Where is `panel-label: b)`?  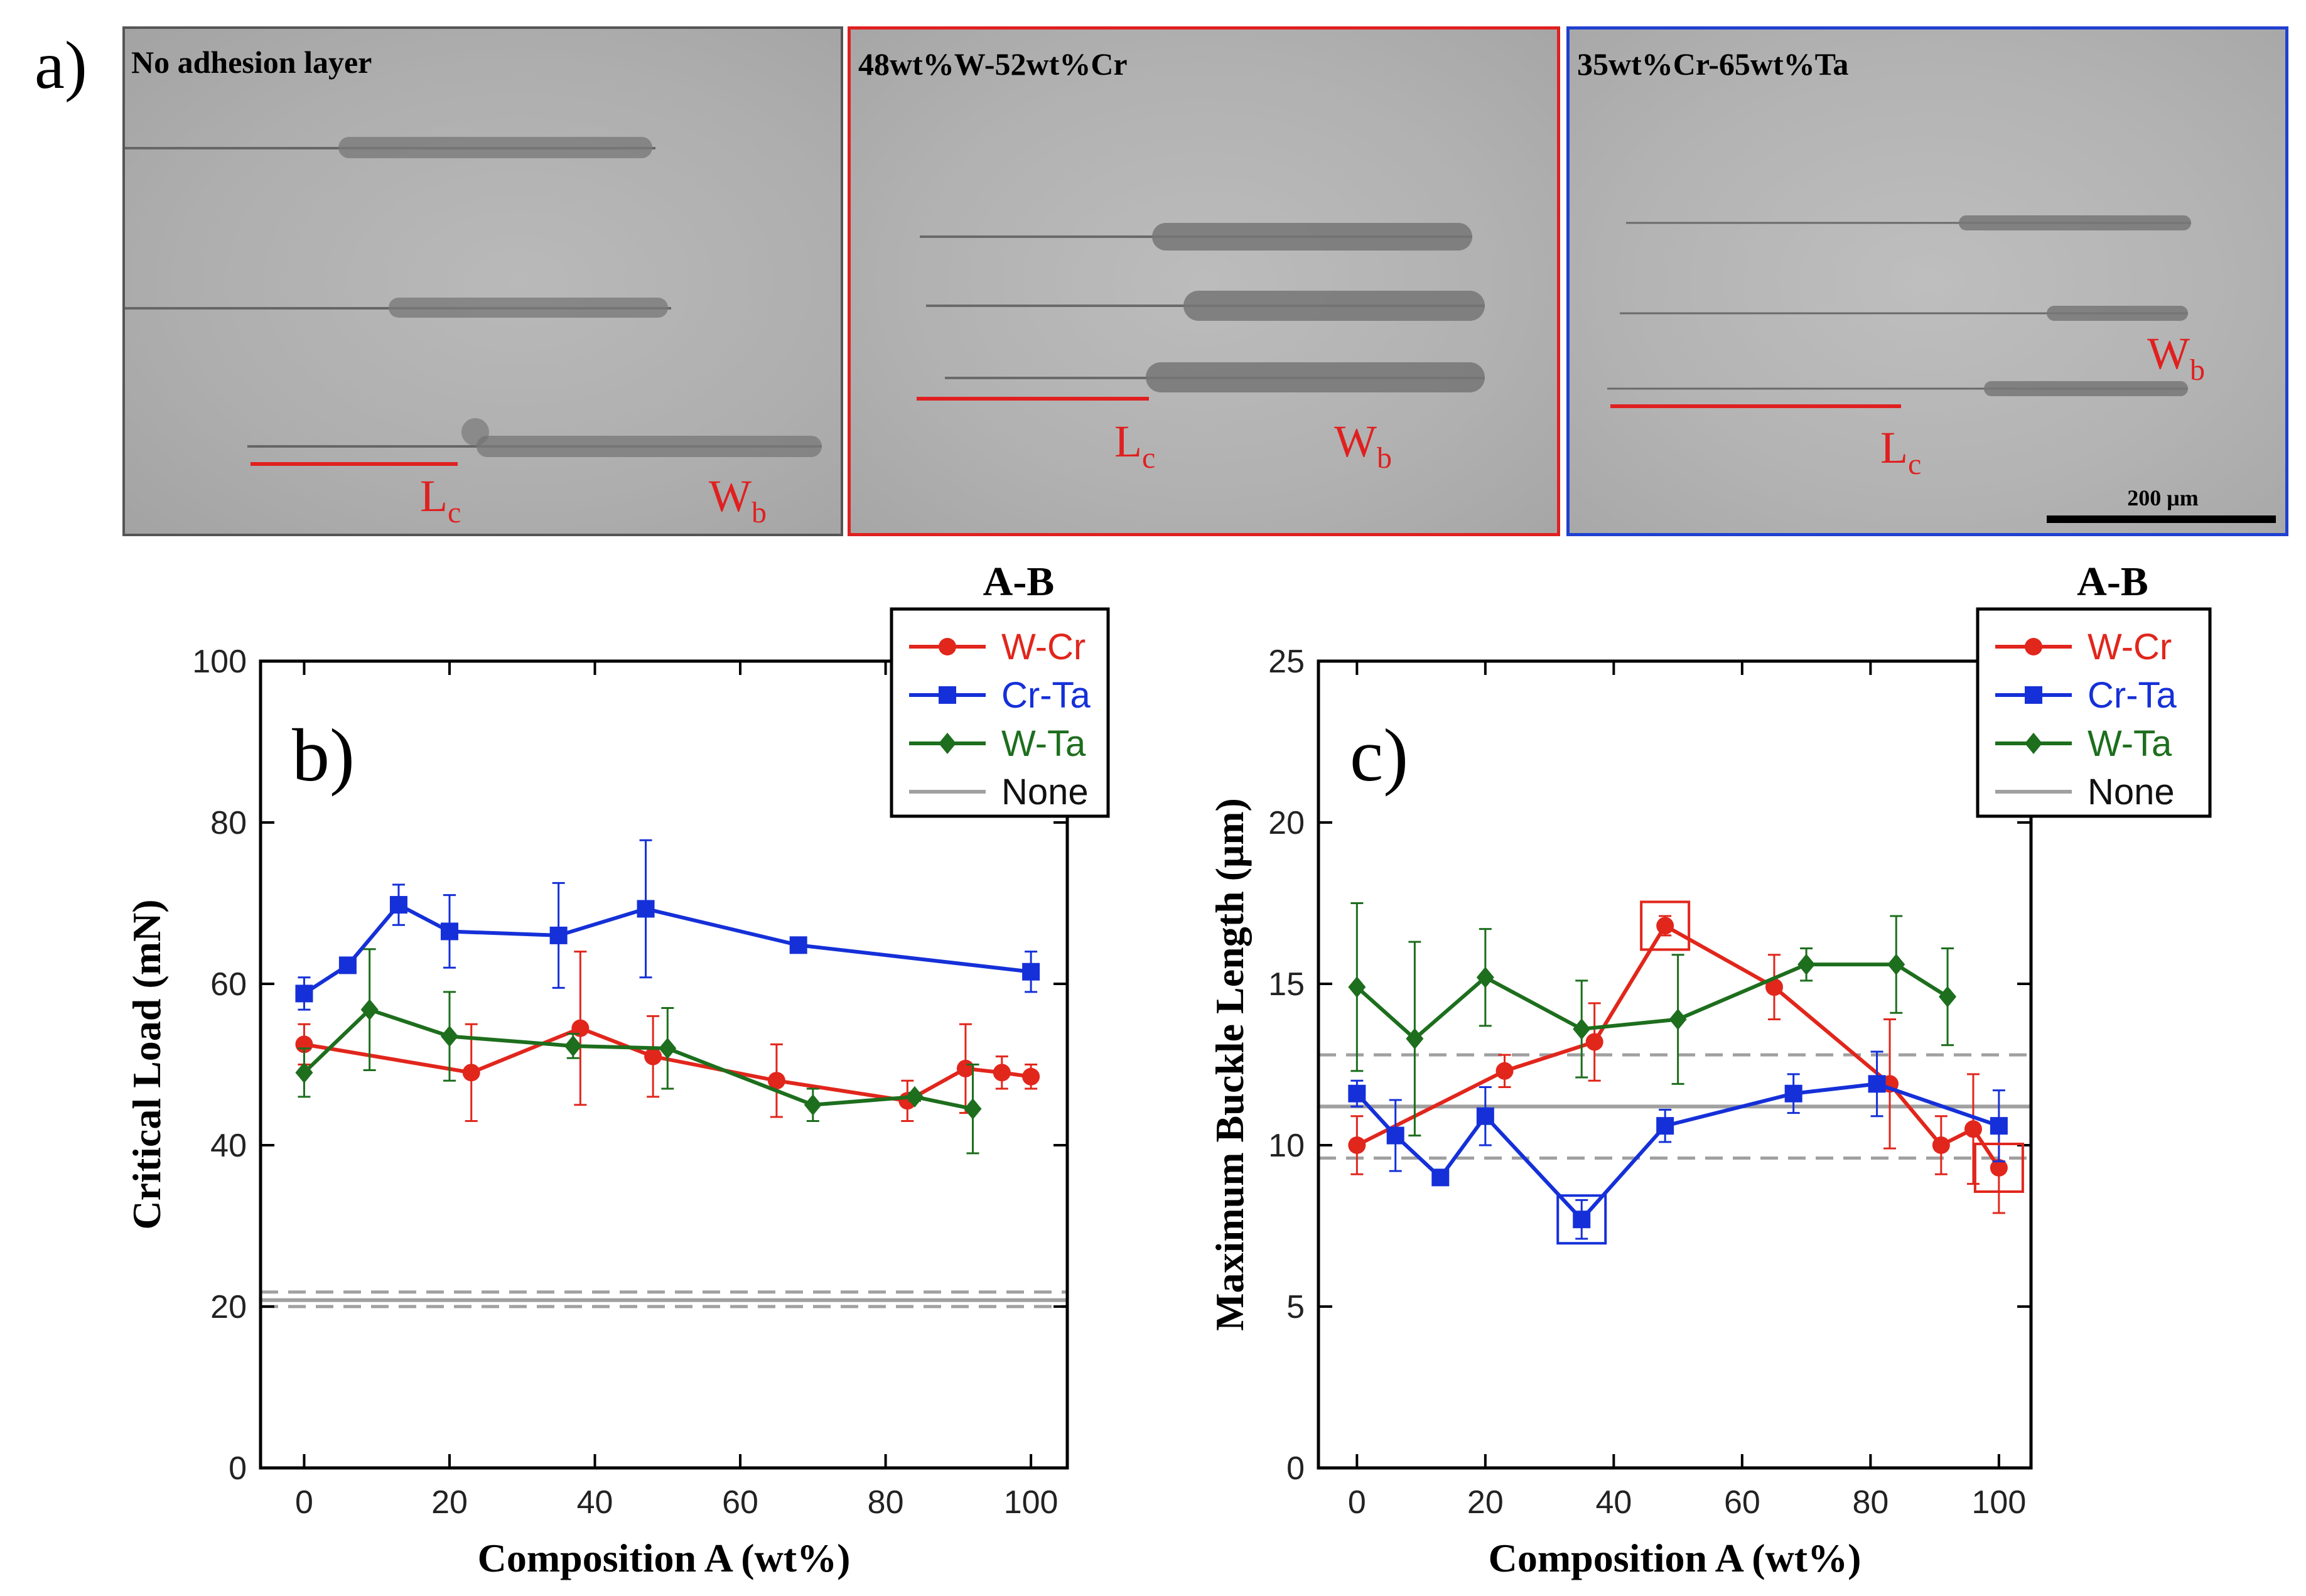
panel-label: b) is located at coordinates (323, 755).